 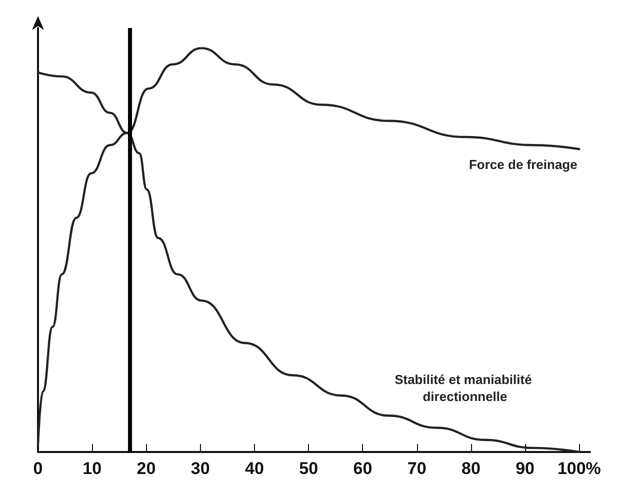 What do you see at coordinates (579, 468) in the screenshot?
I see `x-tick-label: 100%` at bounding box center [579, 468].